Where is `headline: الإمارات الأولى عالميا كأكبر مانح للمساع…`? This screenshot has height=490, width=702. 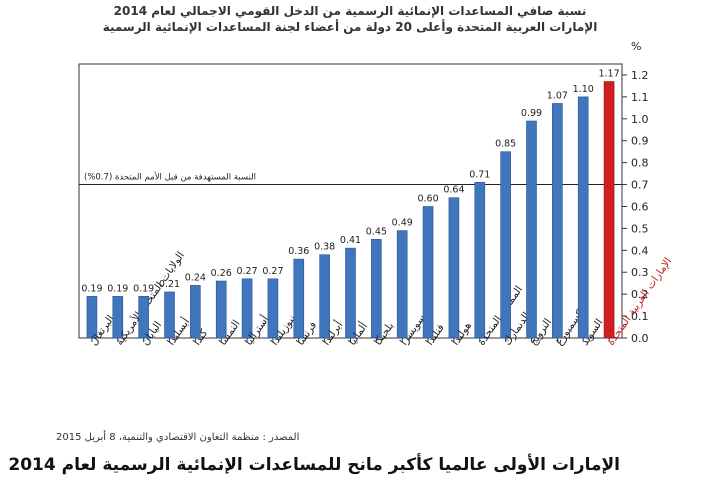 headline: الإمارات الأولى عالميا كأكبر مانح للمساع… is located at coordinates (314, 465).